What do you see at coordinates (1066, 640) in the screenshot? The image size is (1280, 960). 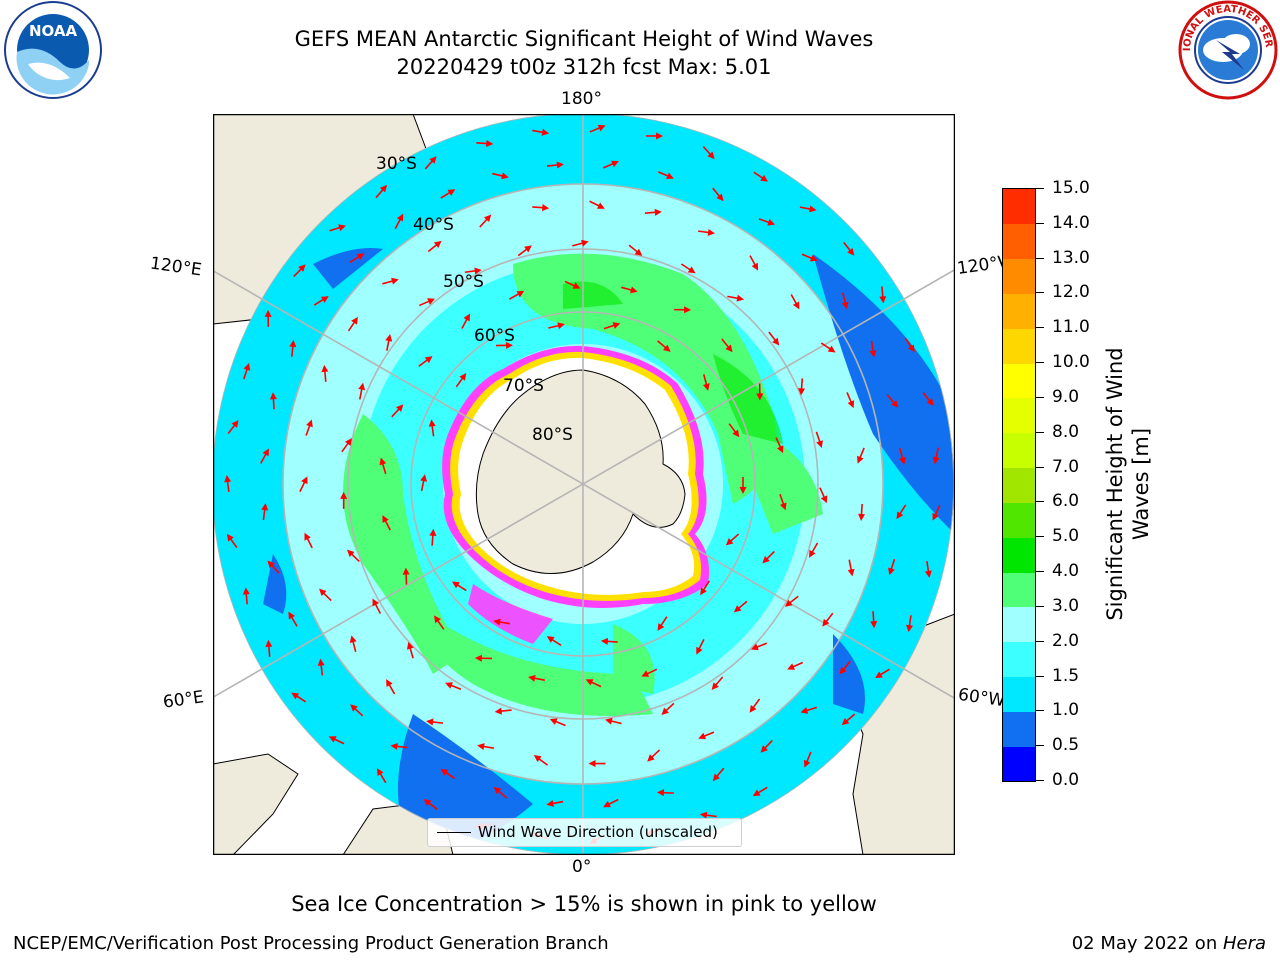 I see `colorbar-tick-label: 2.0` at bounding box center [1066, 640].